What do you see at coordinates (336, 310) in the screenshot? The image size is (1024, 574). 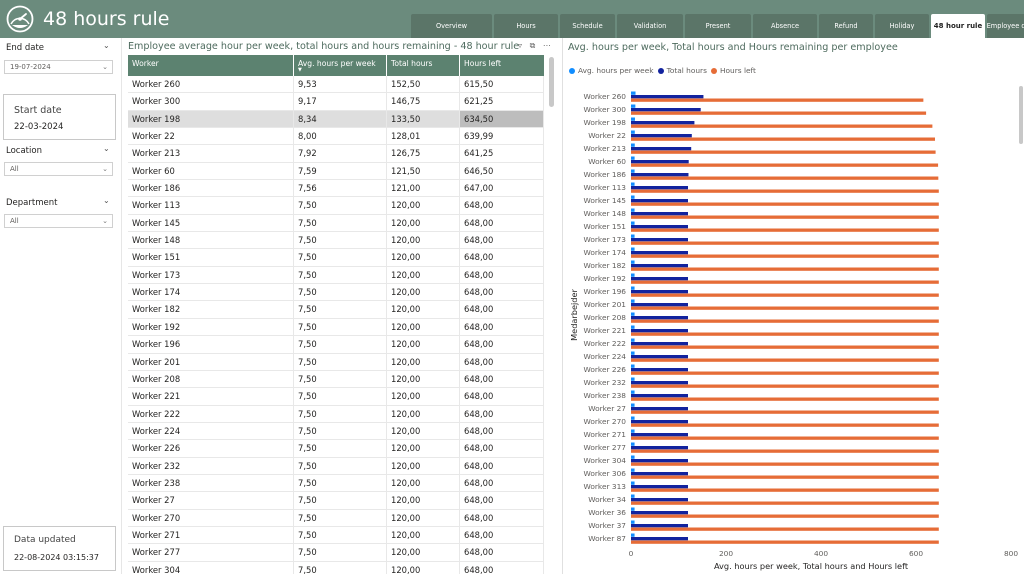 I see `table-row: Worker 182 7,50 120,00 648,00` at bounding box center [336, 310].